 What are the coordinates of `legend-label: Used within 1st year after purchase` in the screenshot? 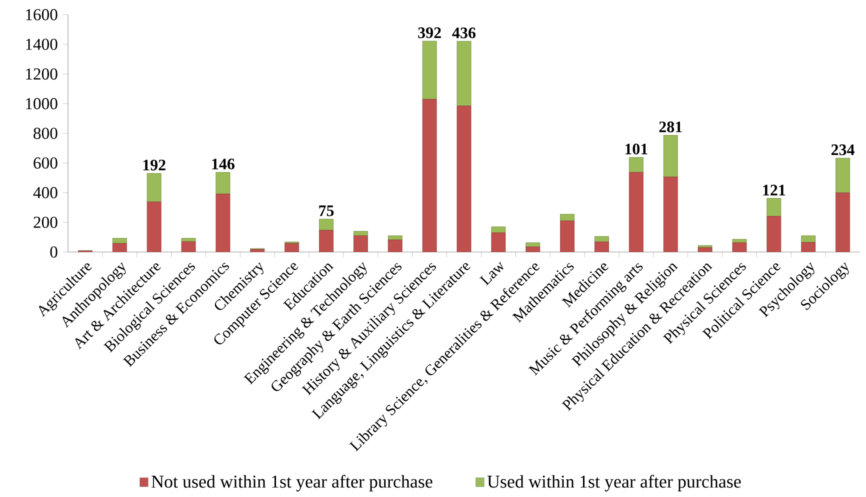 It's located at (614, 483).